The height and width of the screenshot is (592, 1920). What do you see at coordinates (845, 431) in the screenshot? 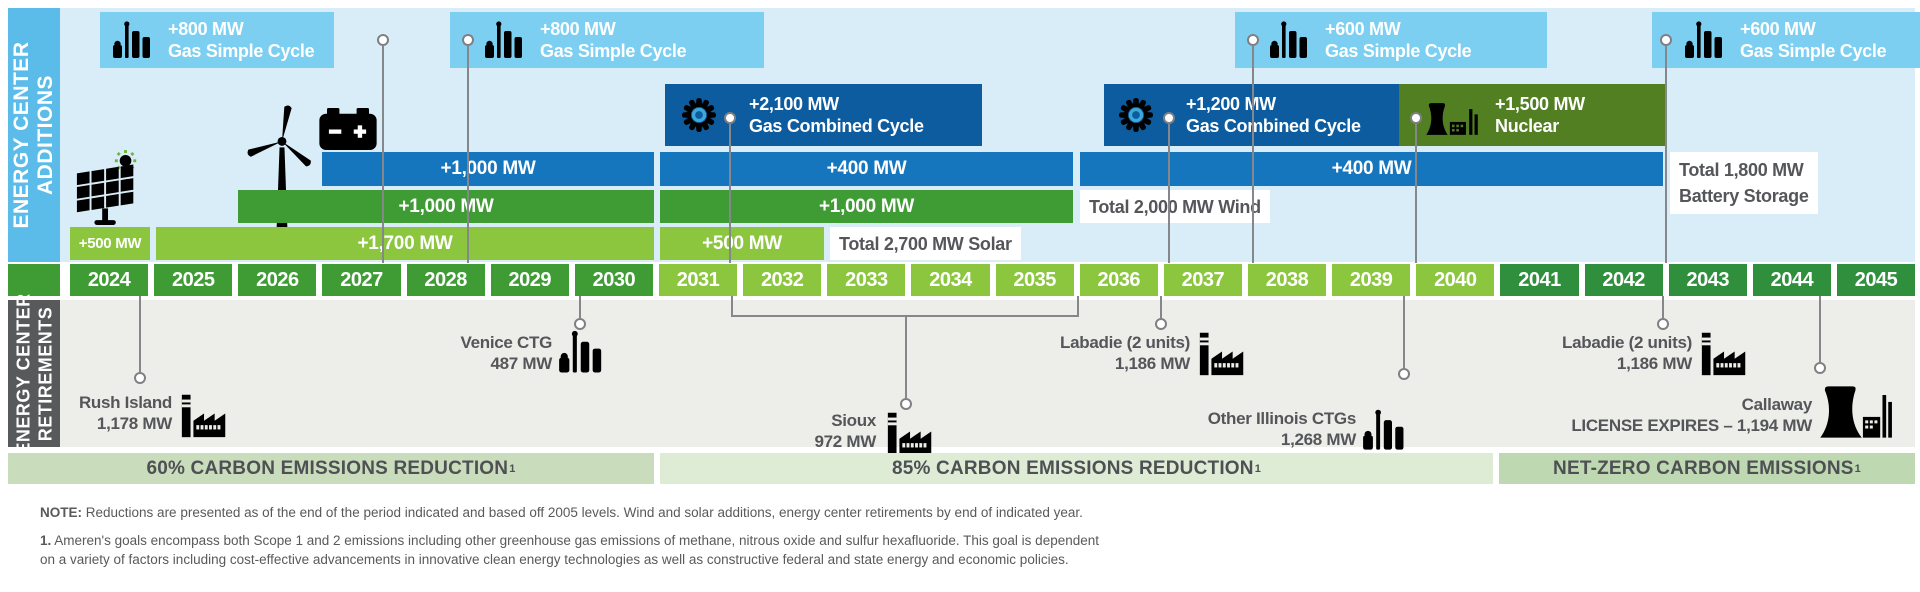
I see `retirement-sioux: Sioux 972 MW` at bounding box center [845, 431].